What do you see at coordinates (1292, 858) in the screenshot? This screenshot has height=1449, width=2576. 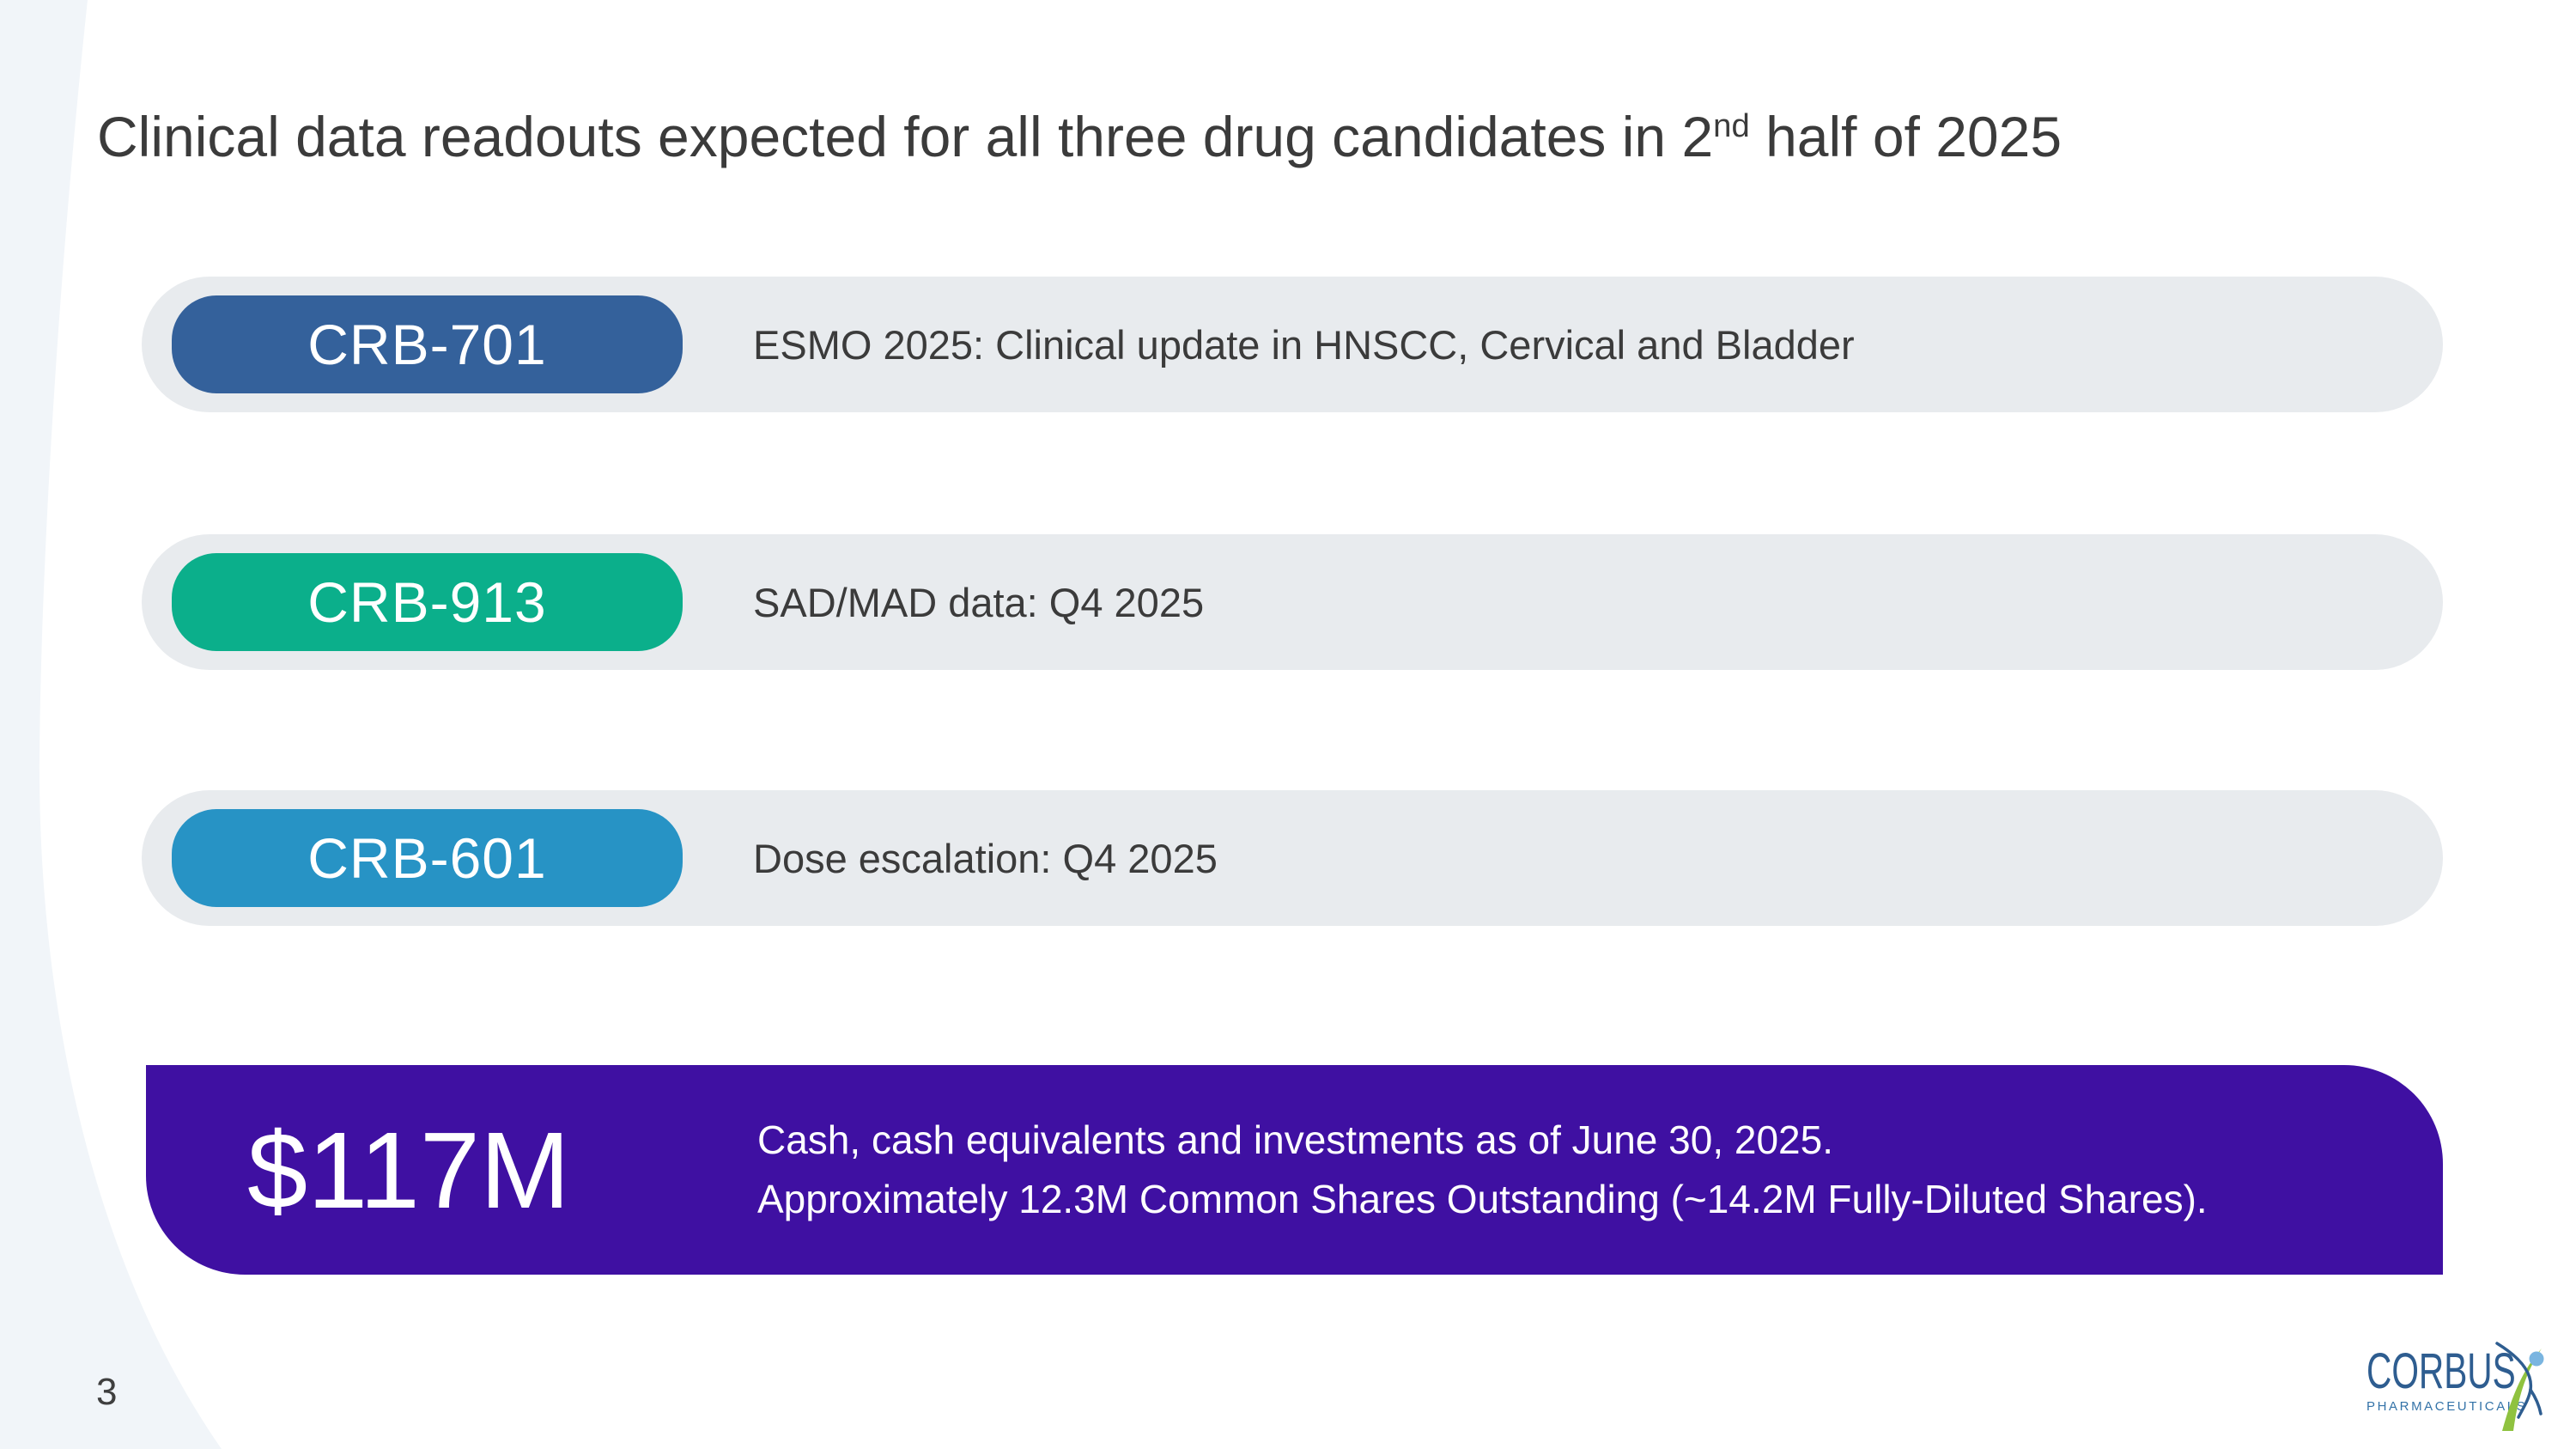 I see `readout-row-crb601: CRB-601 Dose escalation: Q4 2025` at bounding box center [1292, 858].